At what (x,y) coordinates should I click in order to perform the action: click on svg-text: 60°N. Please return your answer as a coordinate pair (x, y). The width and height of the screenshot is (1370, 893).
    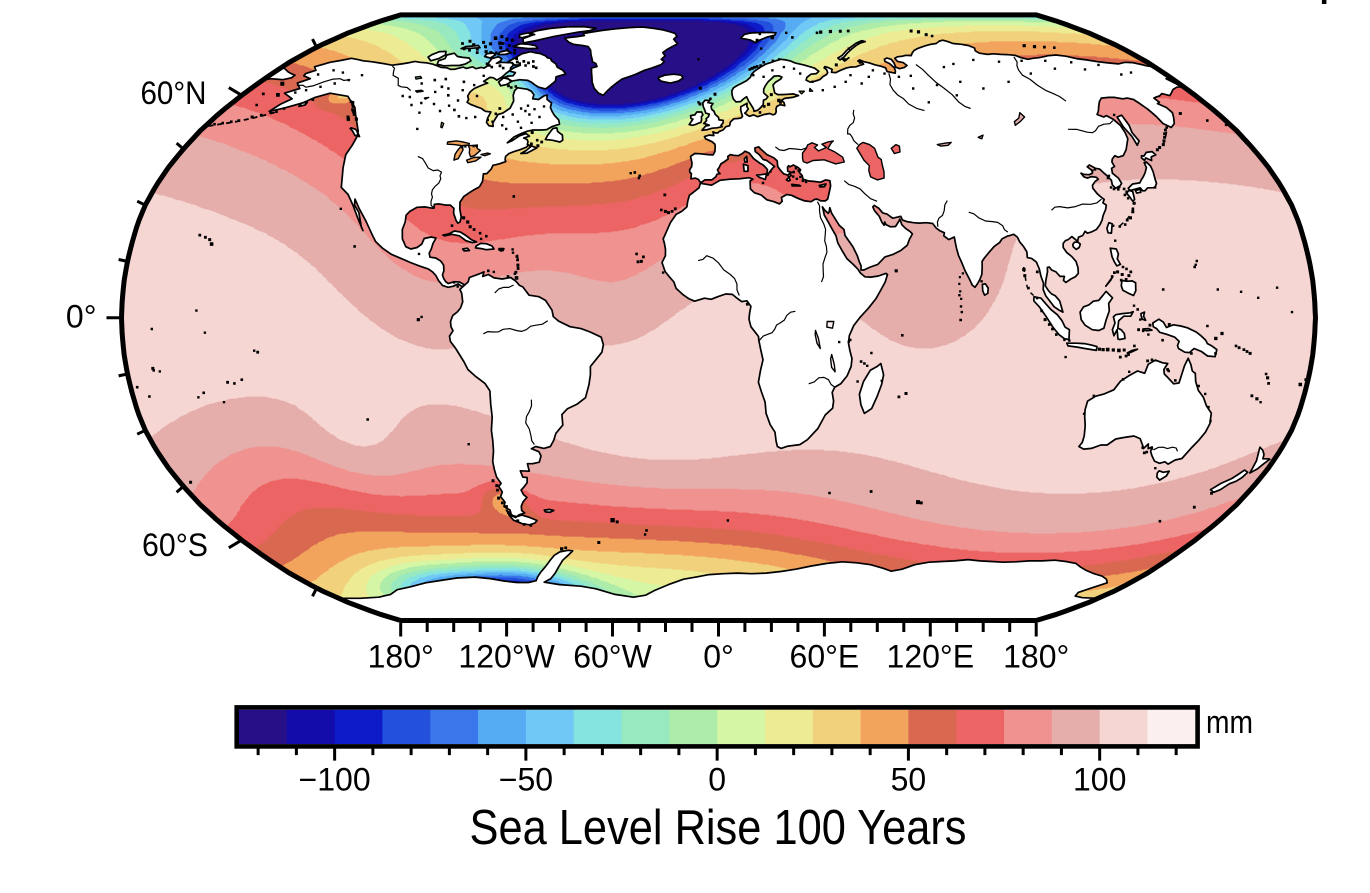
    Looking at the image, I should click on (174, 93).